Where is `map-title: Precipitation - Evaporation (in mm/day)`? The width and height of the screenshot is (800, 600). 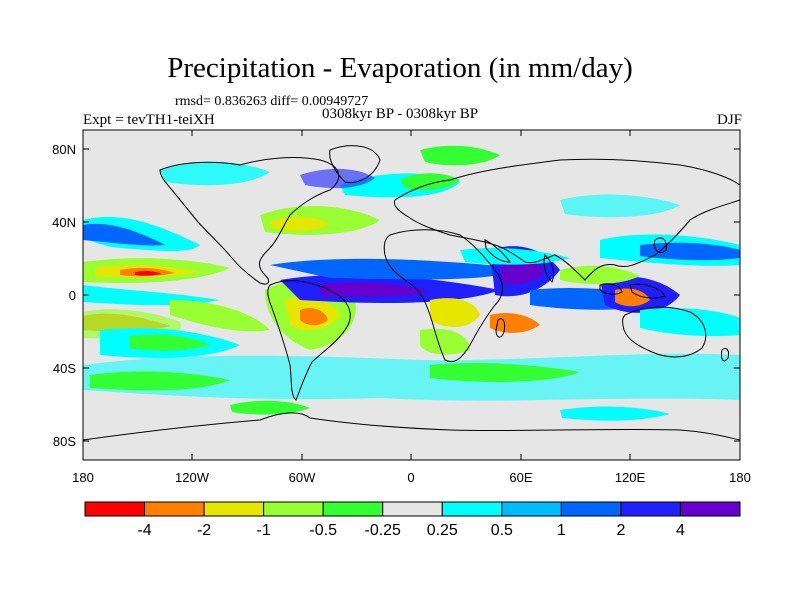
map-title: Precipitation - Evaporation (in mm/day) is located at coordinates (400, 68).